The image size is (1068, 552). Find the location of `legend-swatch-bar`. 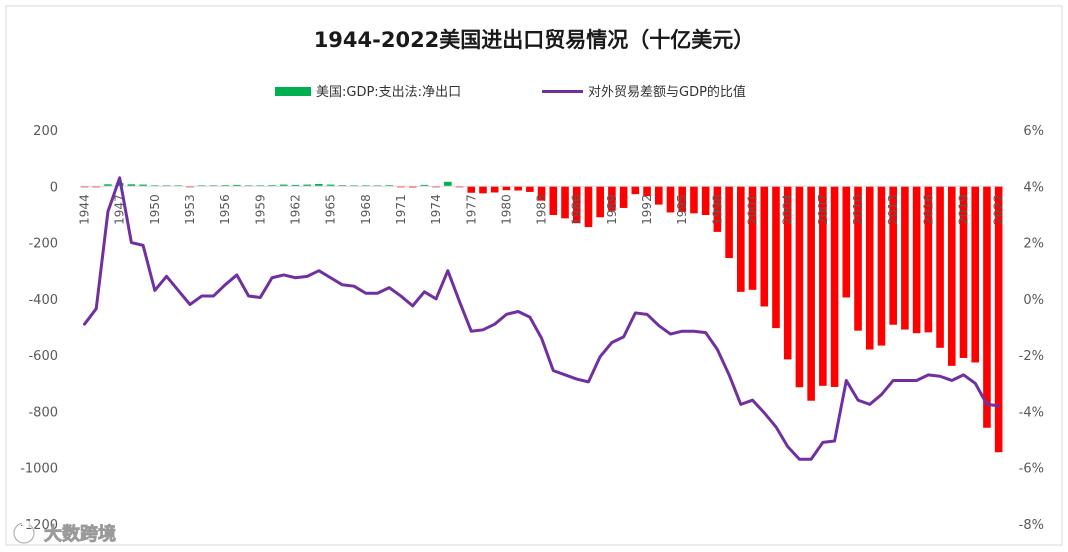

legend-swatch-bar is located at coordinates (293, 91).